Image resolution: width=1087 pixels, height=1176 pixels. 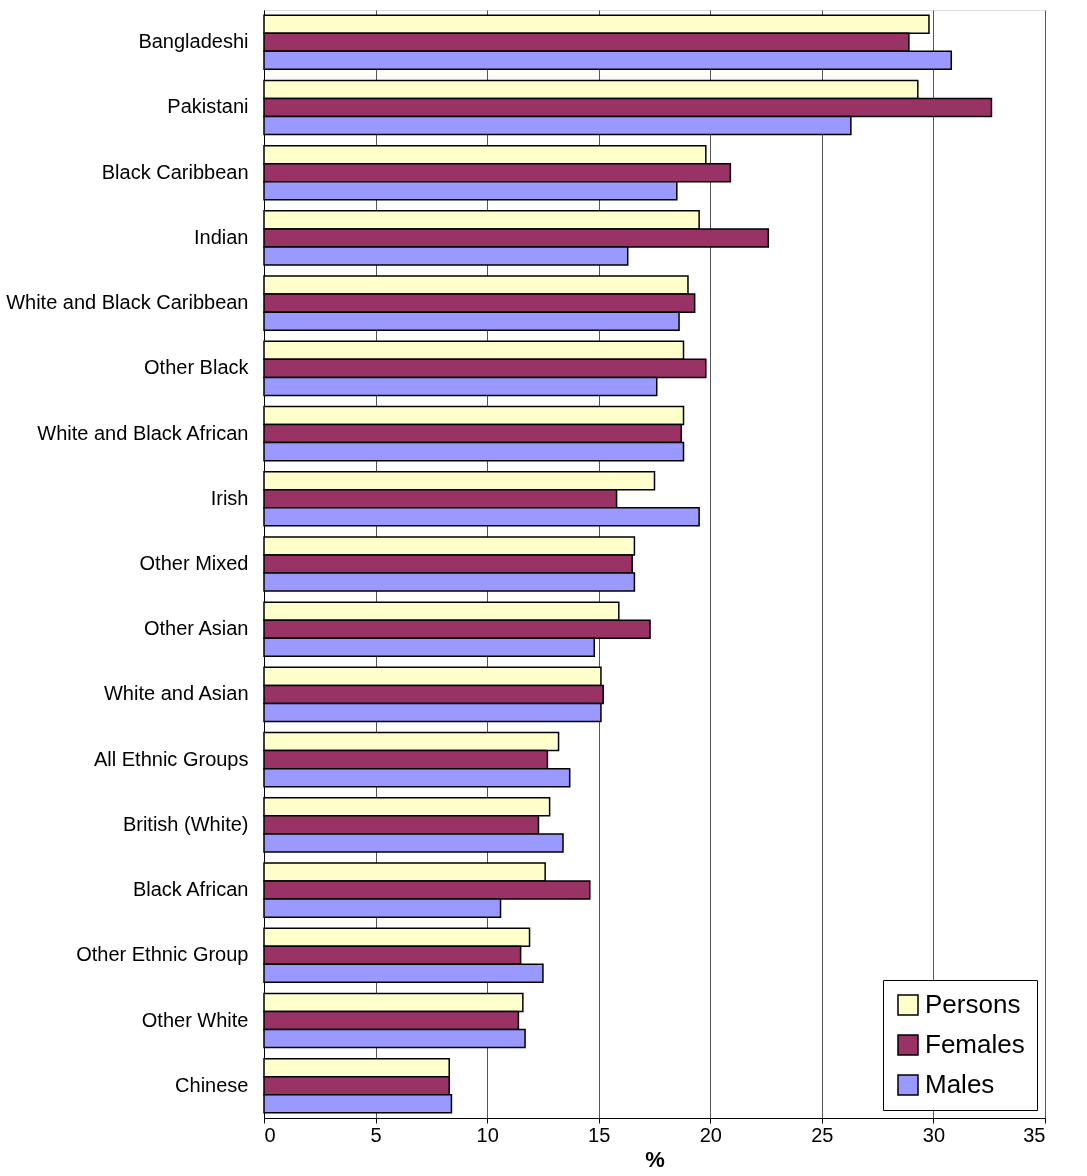 What do you see at coordinates (229, 497) in the screenshot?
I see `y-tick-label: Irish` at bounding box center [229, 497].